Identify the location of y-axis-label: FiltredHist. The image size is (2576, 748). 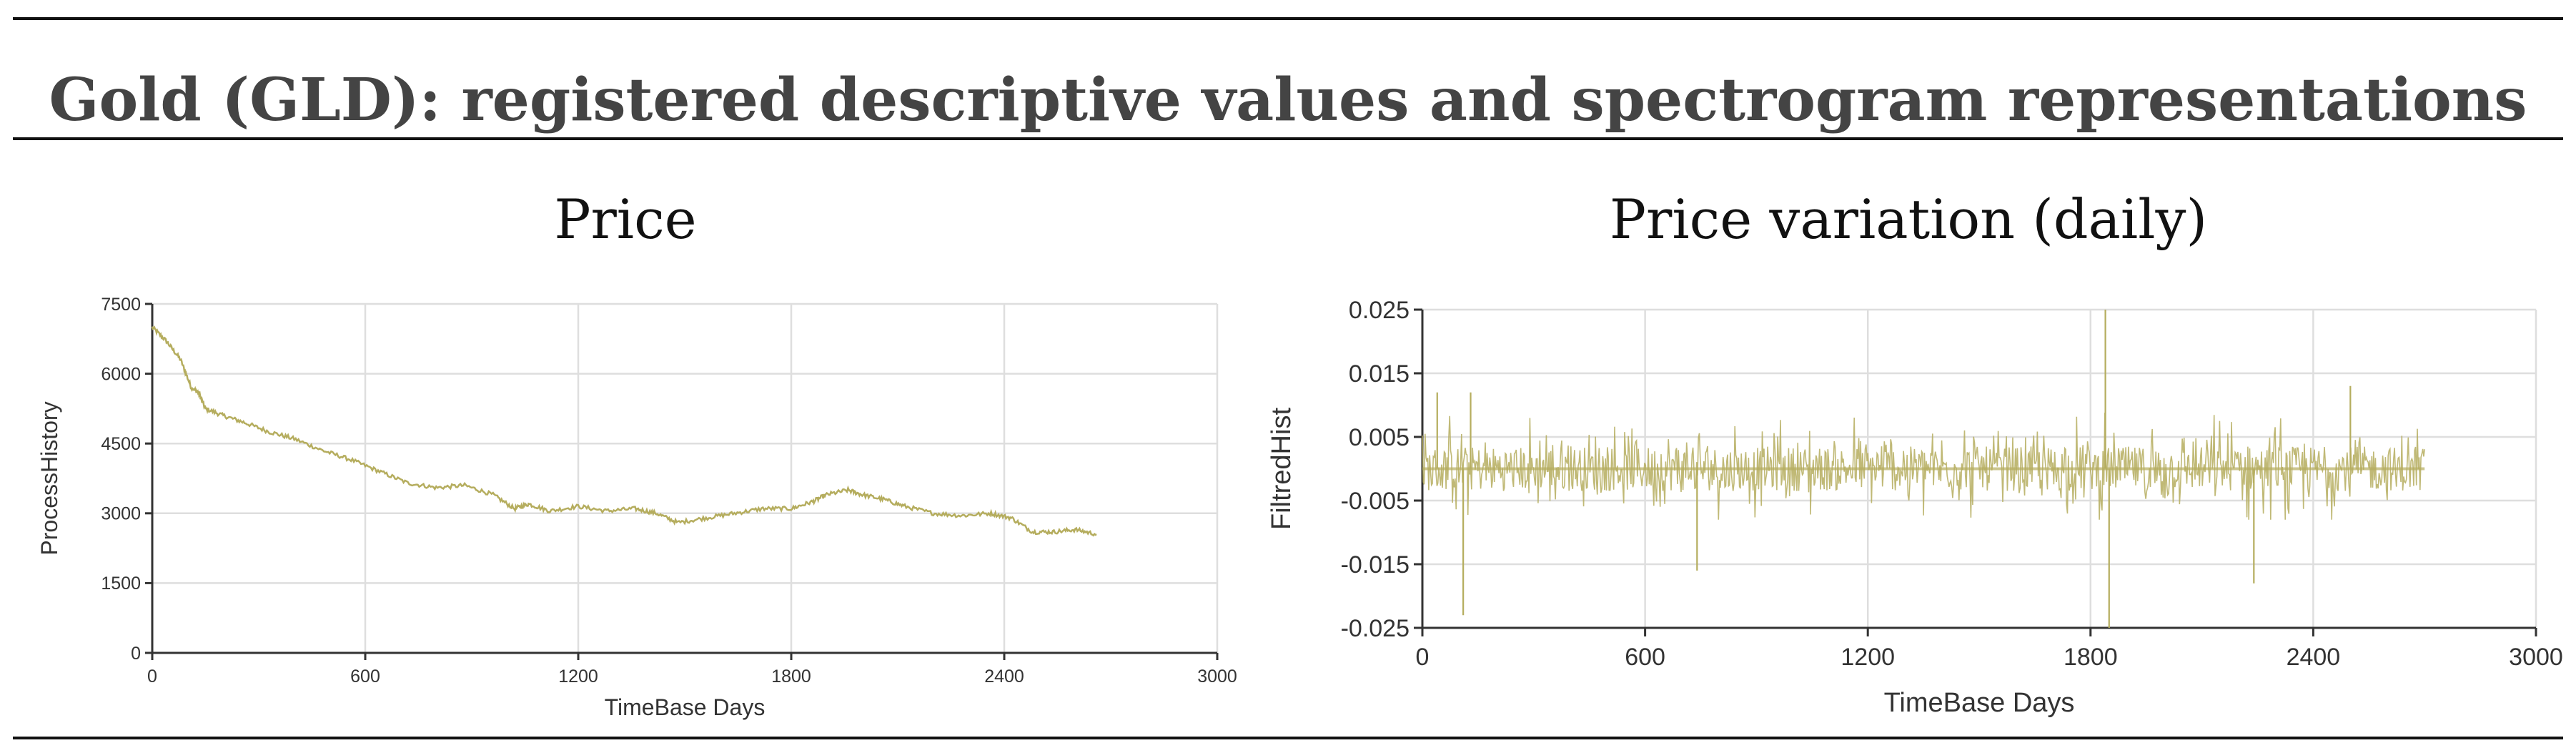
(1282, 469).